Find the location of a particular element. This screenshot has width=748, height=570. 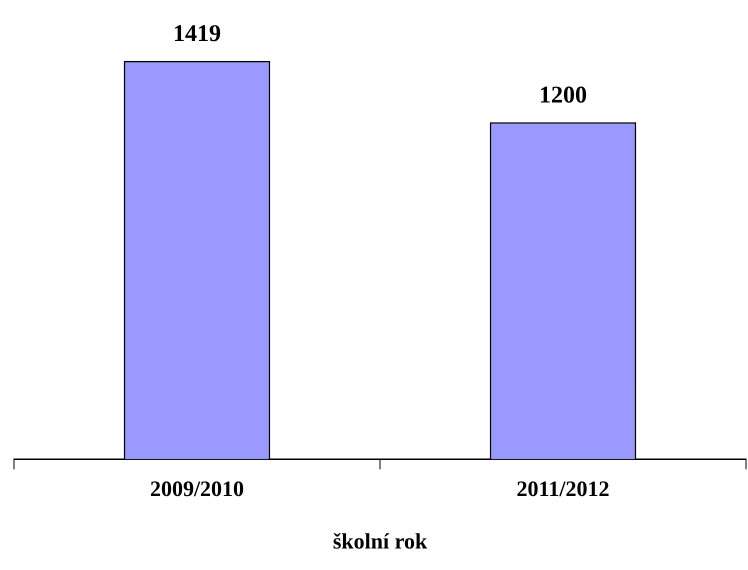

data-label: 1200 is located at coordinates (563, 95).